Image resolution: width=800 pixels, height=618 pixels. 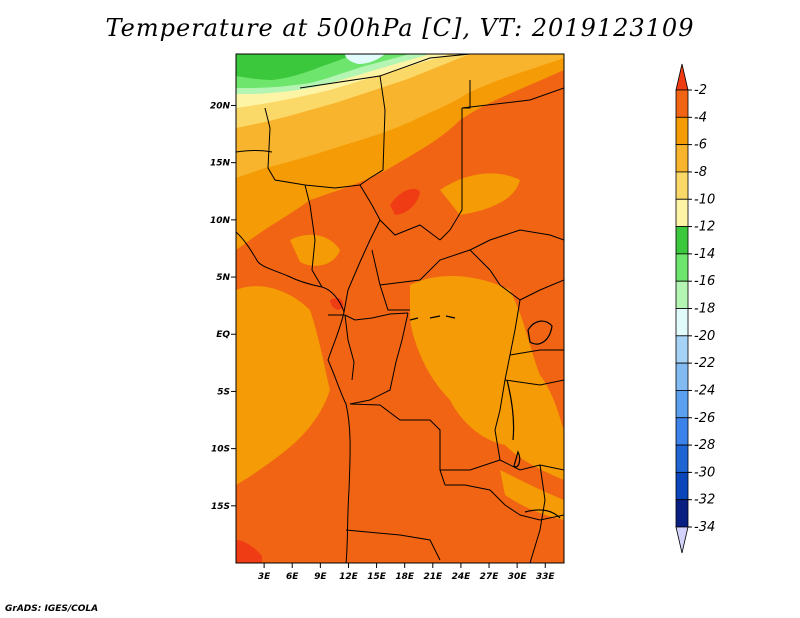 What do you see at coordinates (682, 77) in the screenshot?
I see `colorbar-top-triangle` at bounding box center [682, 77].